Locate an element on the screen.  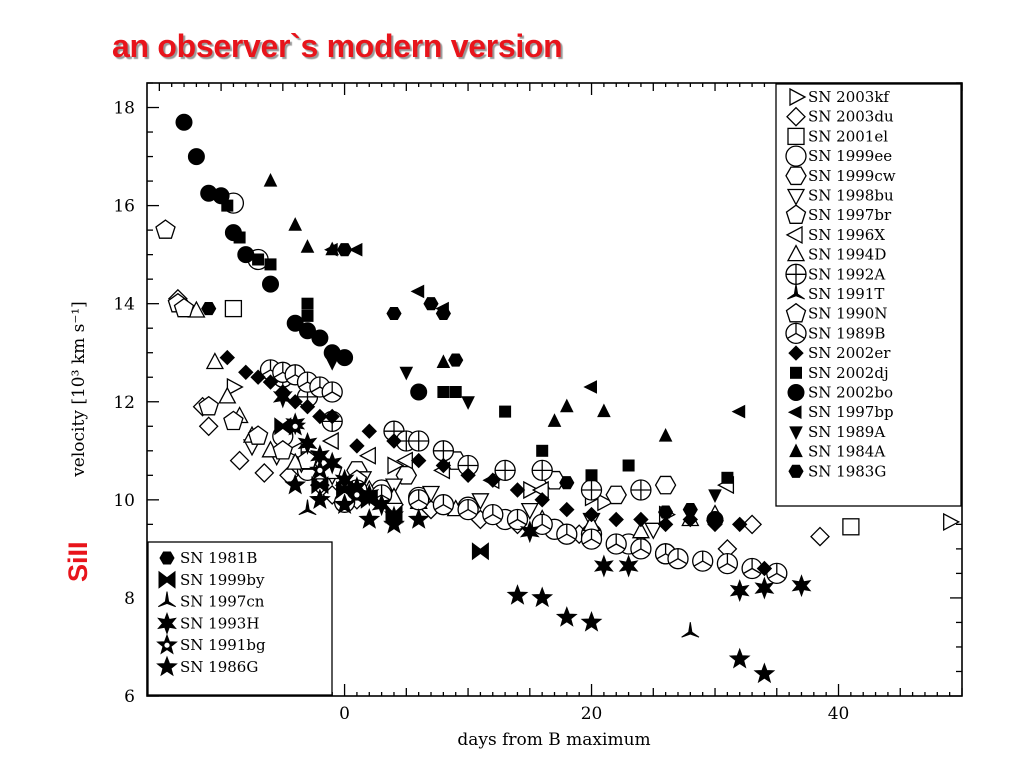
legend-item: SN 1996X is located at coordinates (835, 234).